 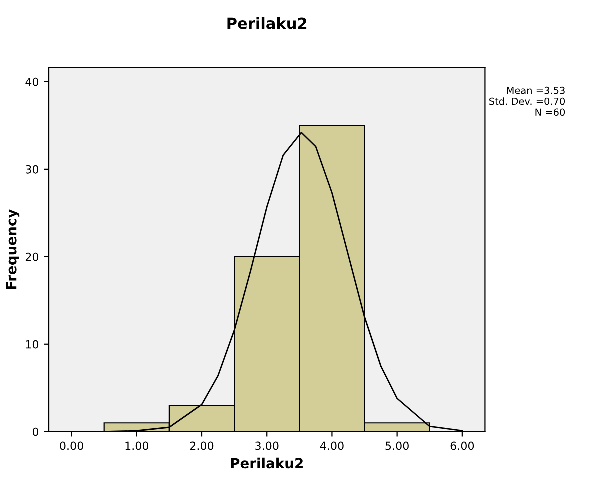 I want to click on x-tick-label: 3.00, so click(x=267, y=446).